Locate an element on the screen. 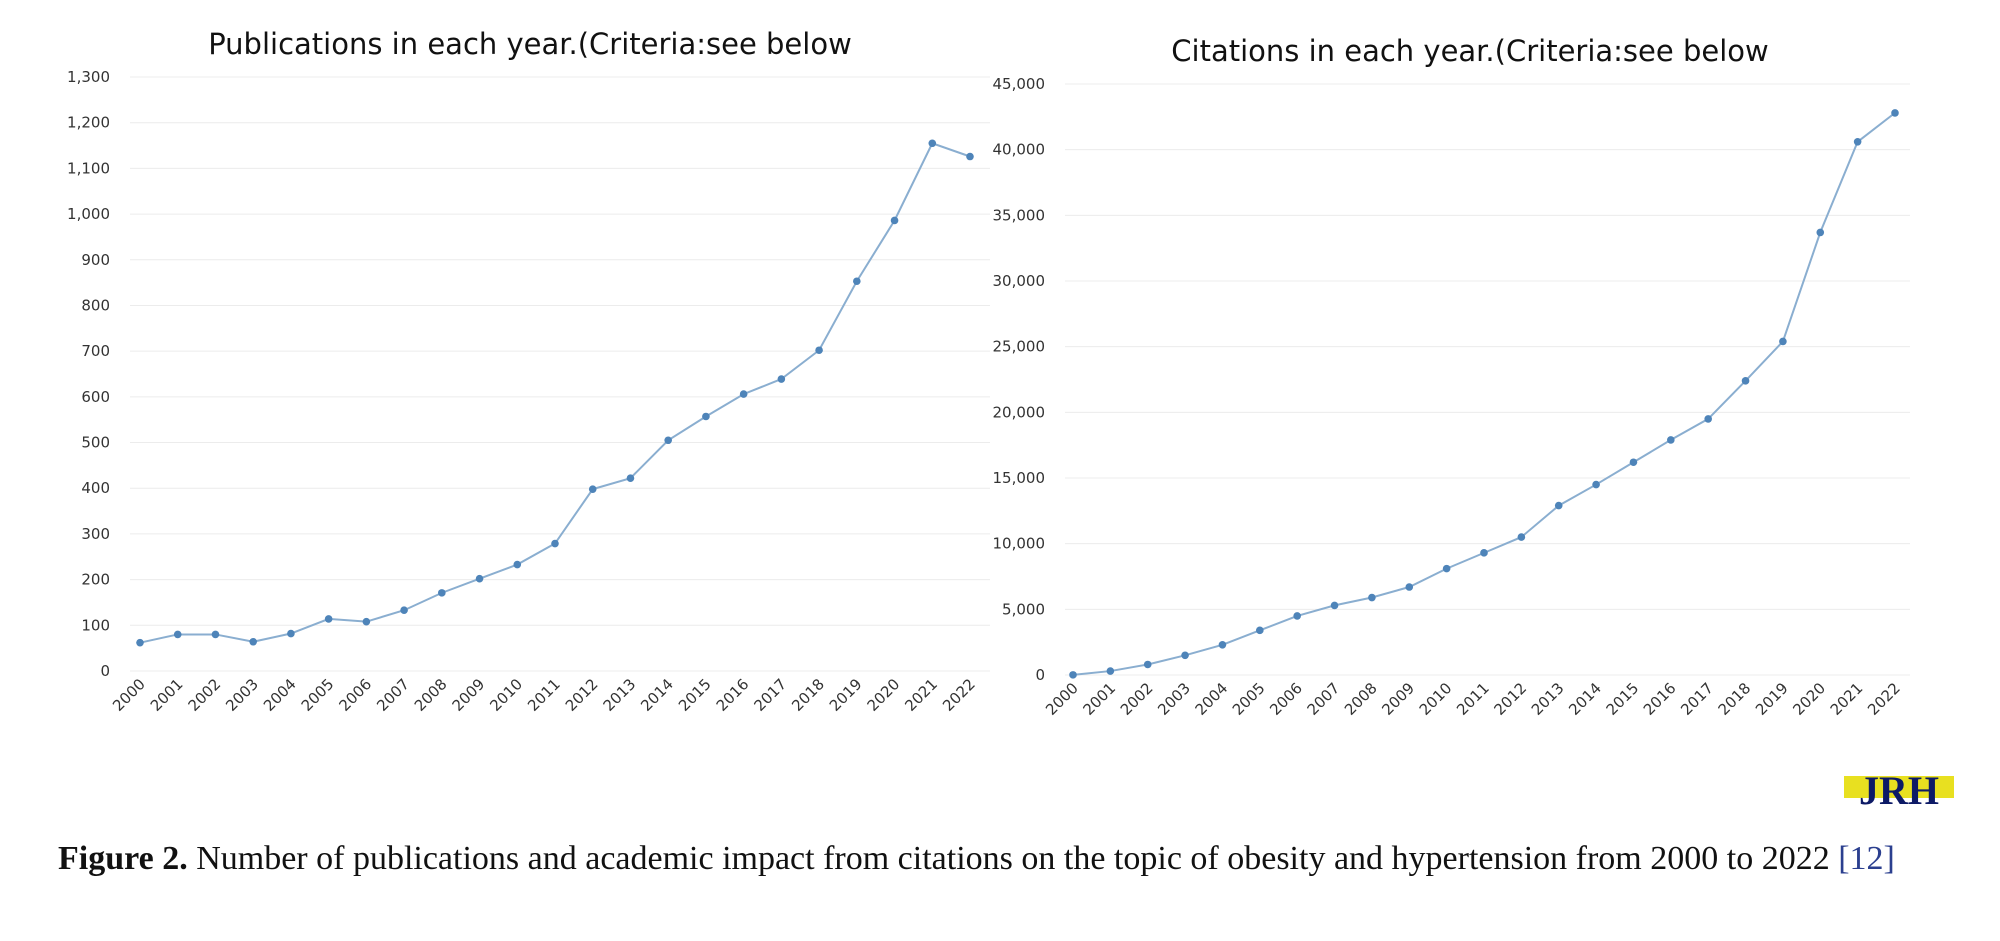 This screenshot has height=941, width=2000. caption-reference-link: [12] is located at coordinates (1866, 858).